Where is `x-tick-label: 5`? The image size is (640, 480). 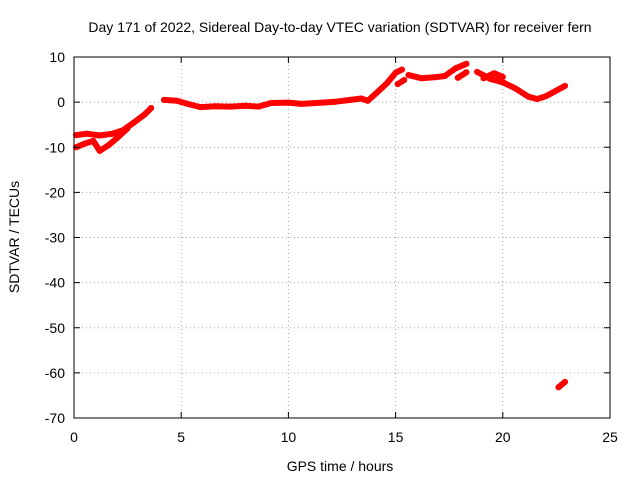
x-tick-label: 5 is located at coordinates (181, 437).